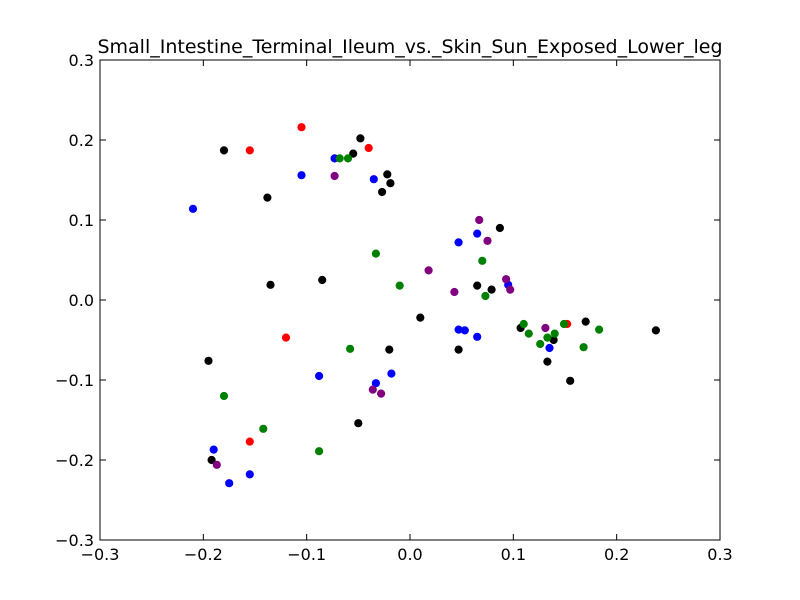 The height and width of the screenshot is (600, 800). Describe the element at coordinates (100, 554) in the screenshot. I see `x-tick-label-0: −0.3` at that location.